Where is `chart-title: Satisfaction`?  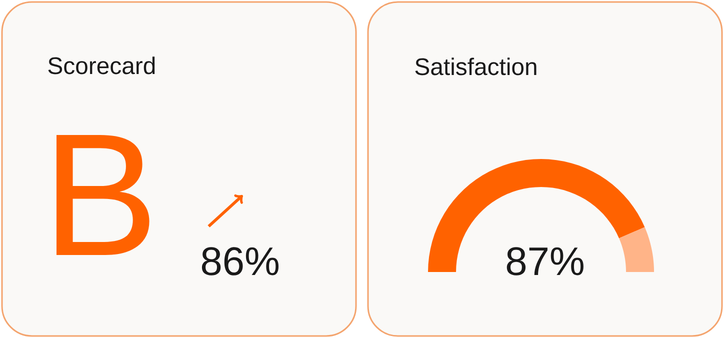 chart-title: Satisfaction is located at coordinates (475, 67).